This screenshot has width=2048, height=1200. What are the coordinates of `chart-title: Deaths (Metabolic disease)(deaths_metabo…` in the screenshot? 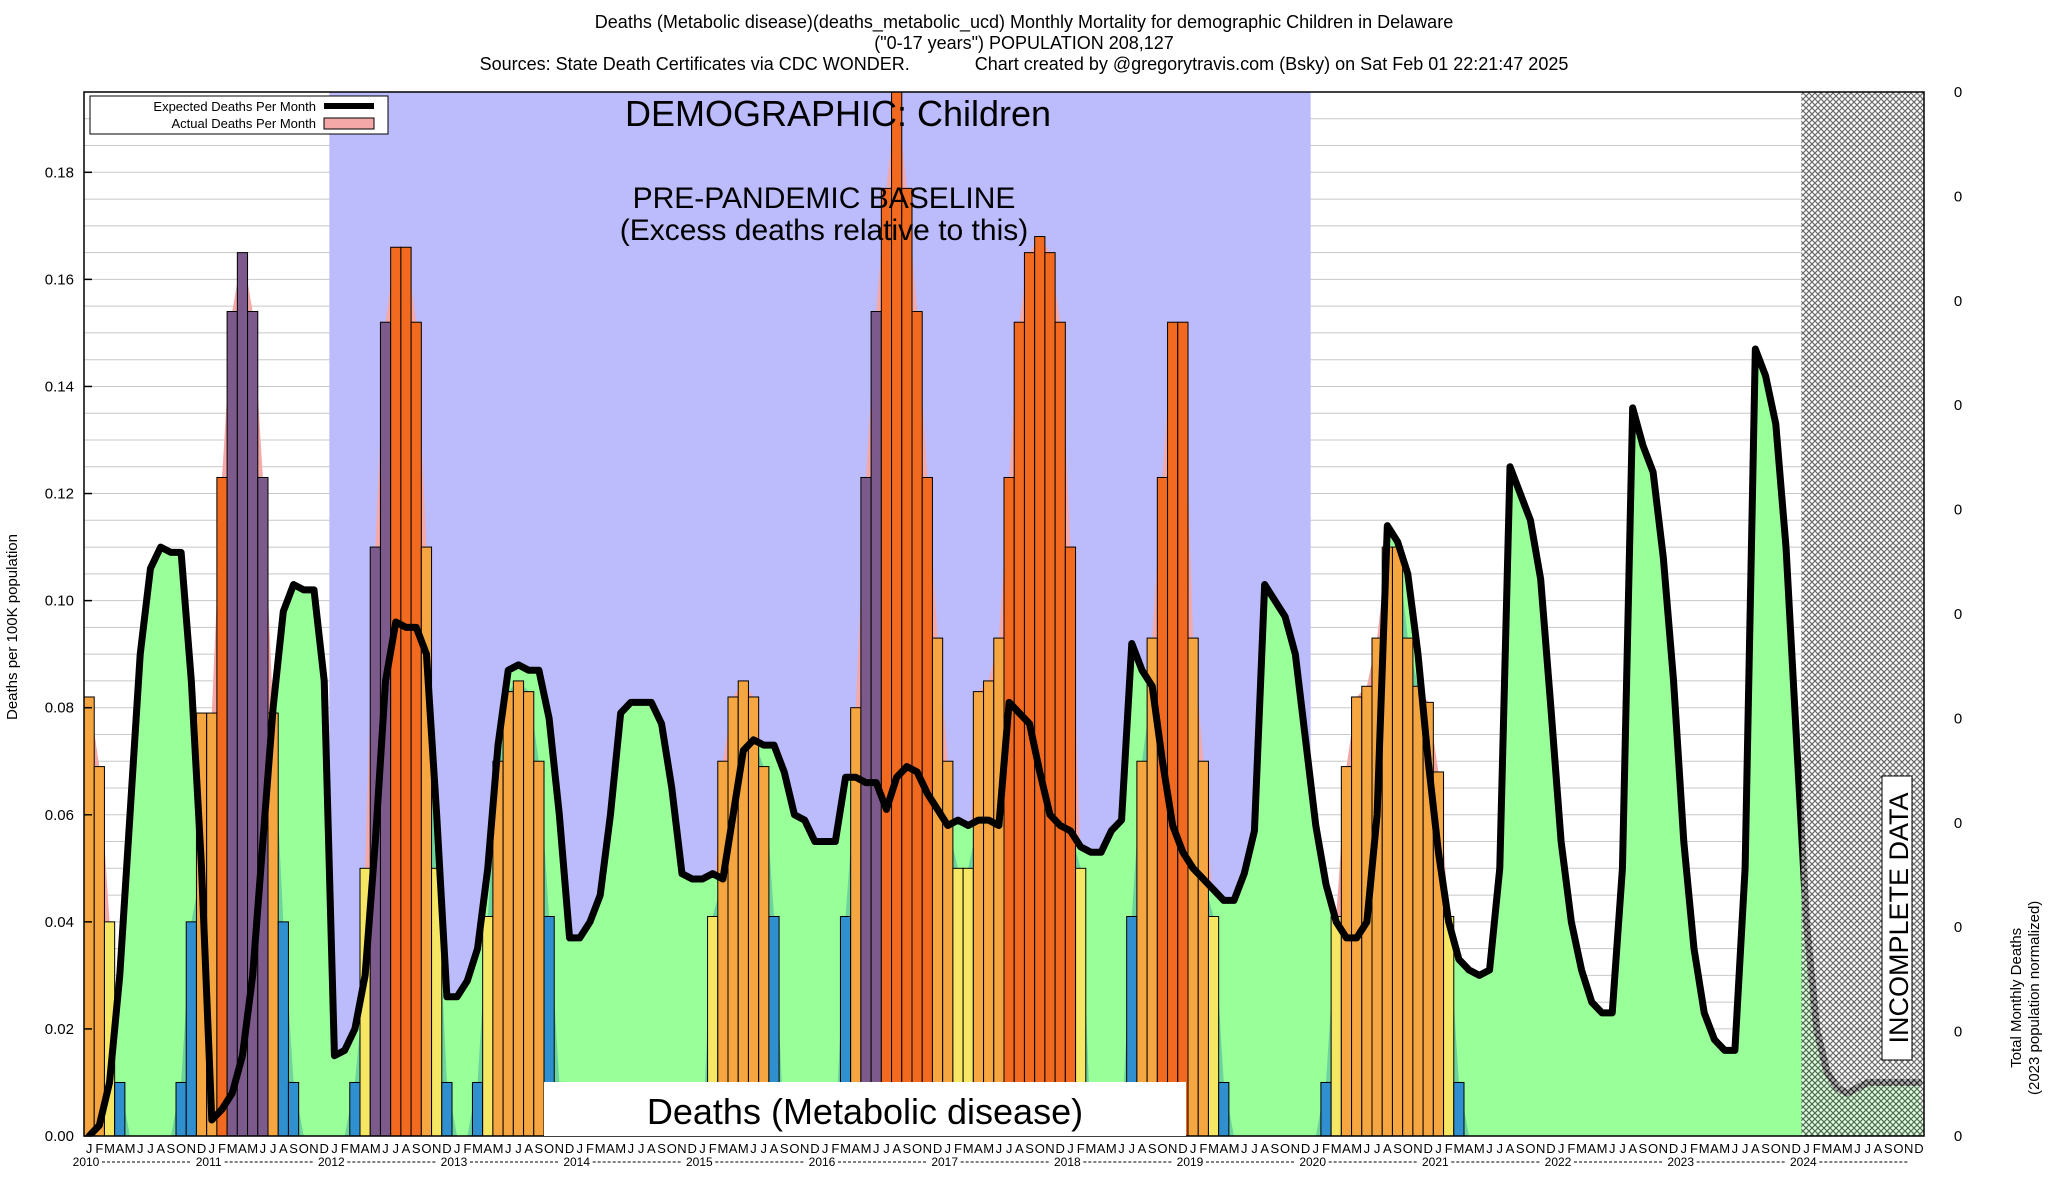 It's located at (1024, 22).